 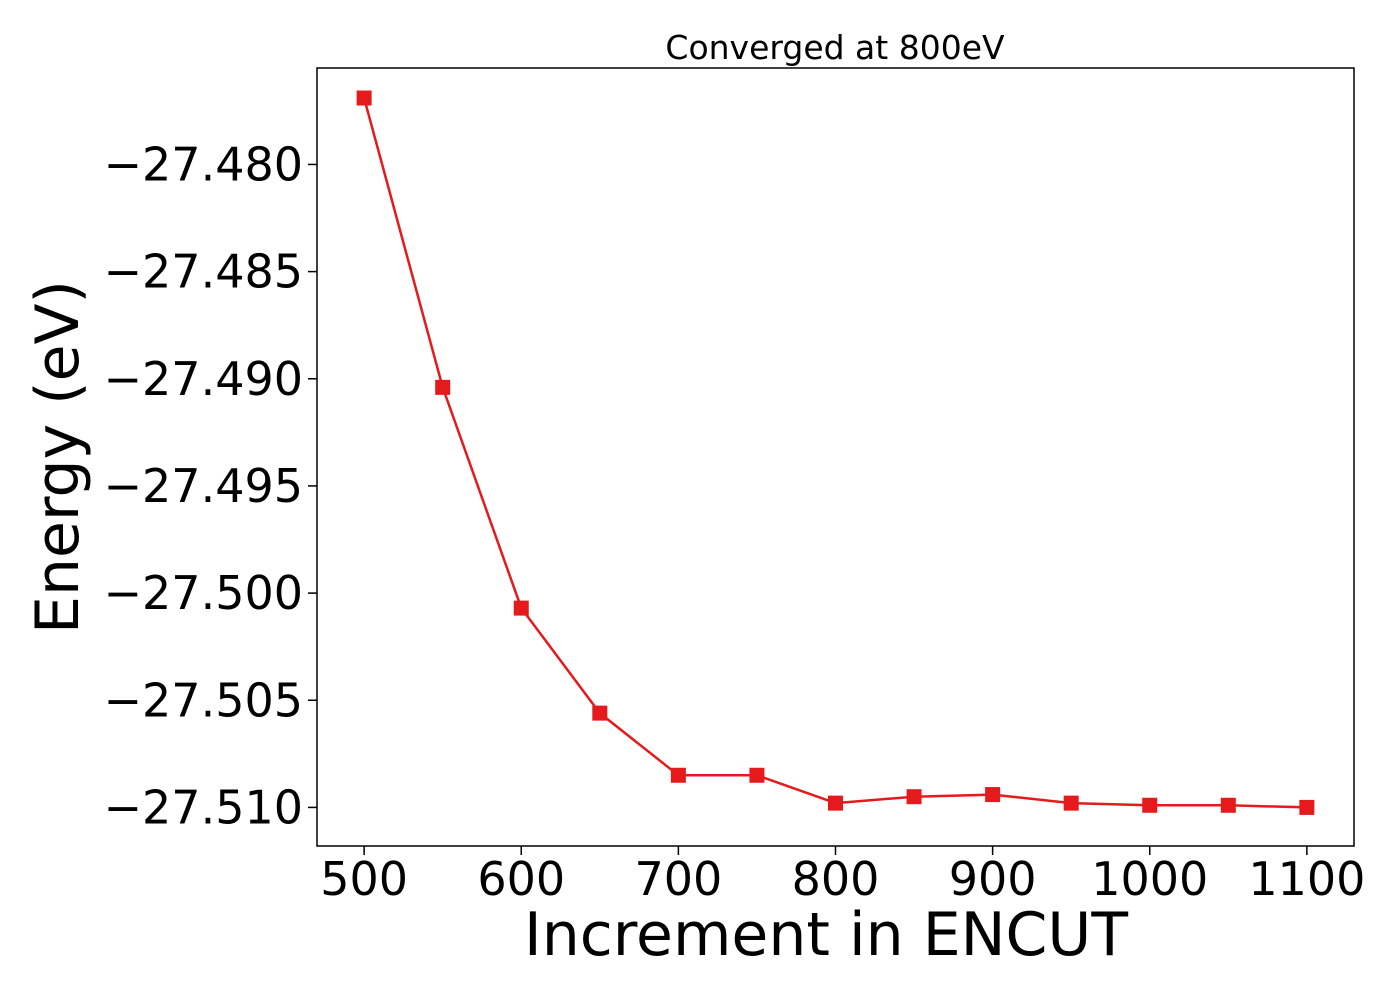 What do you see at coordinates (1306, 879) in the screenshot?
I see `x-tick-label: 1100` at bounding box center [1306, 879].